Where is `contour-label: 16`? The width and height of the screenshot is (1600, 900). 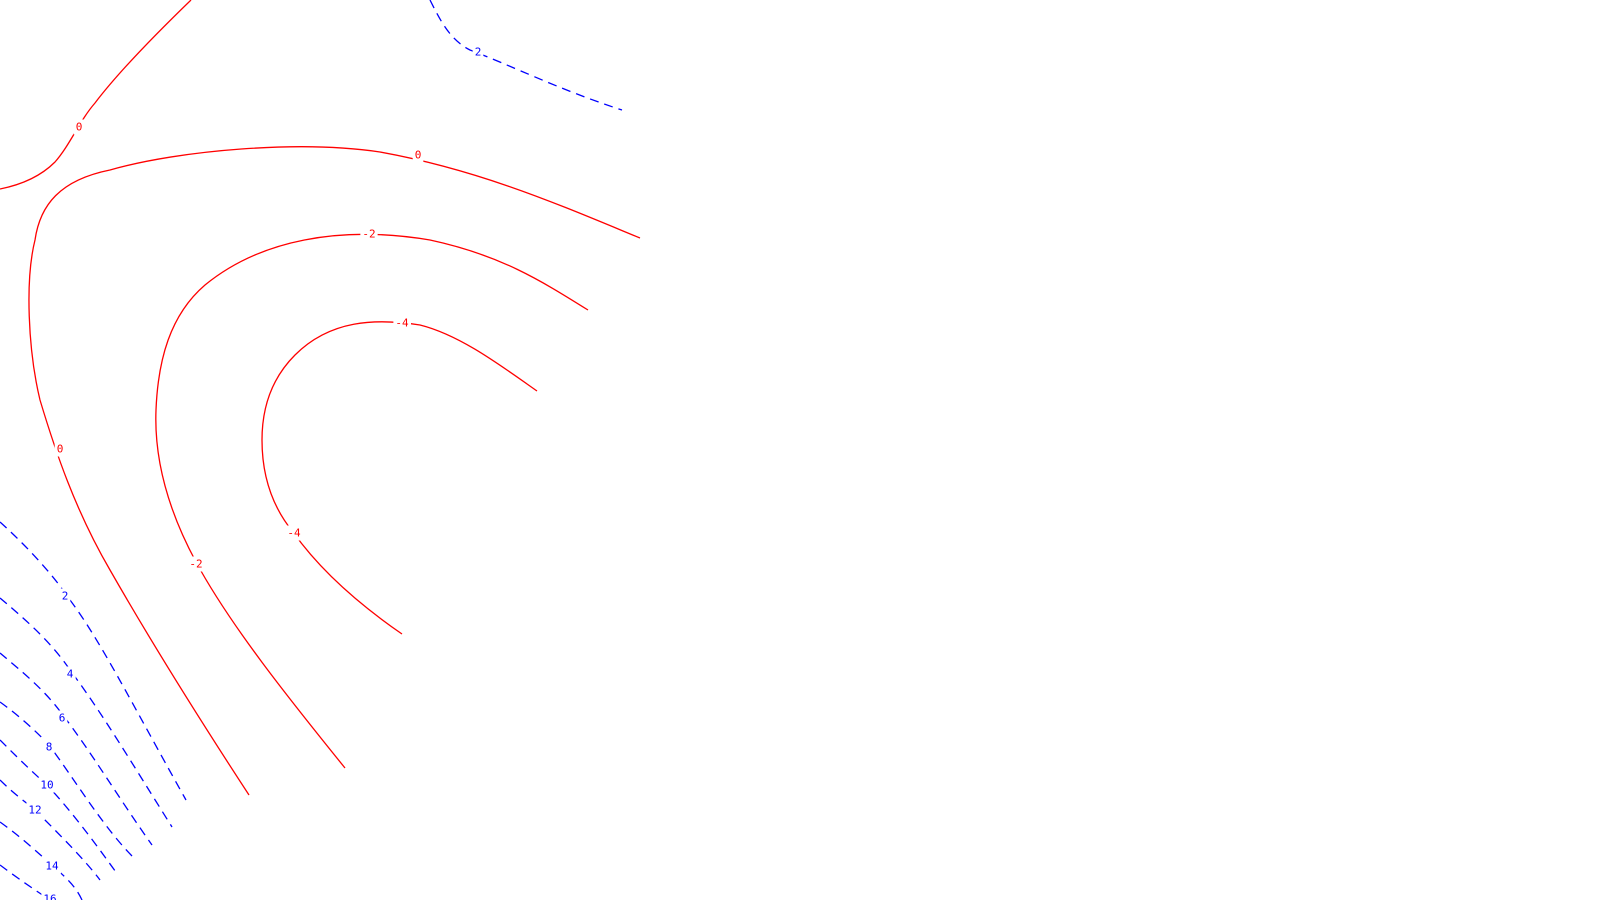
contour-label: 16 is located at coordinates (49, 896).